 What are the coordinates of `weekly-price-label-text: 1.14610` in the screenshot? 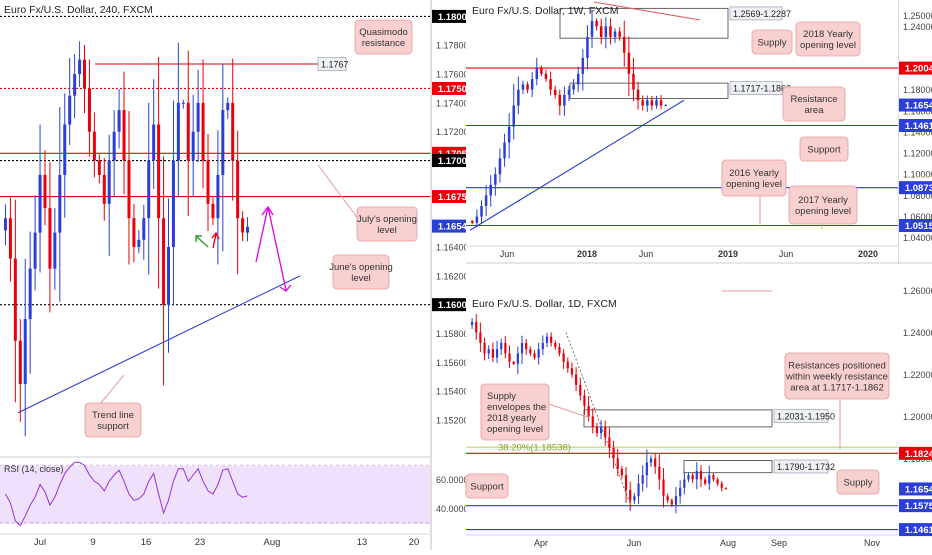 It's located at (918, 126).